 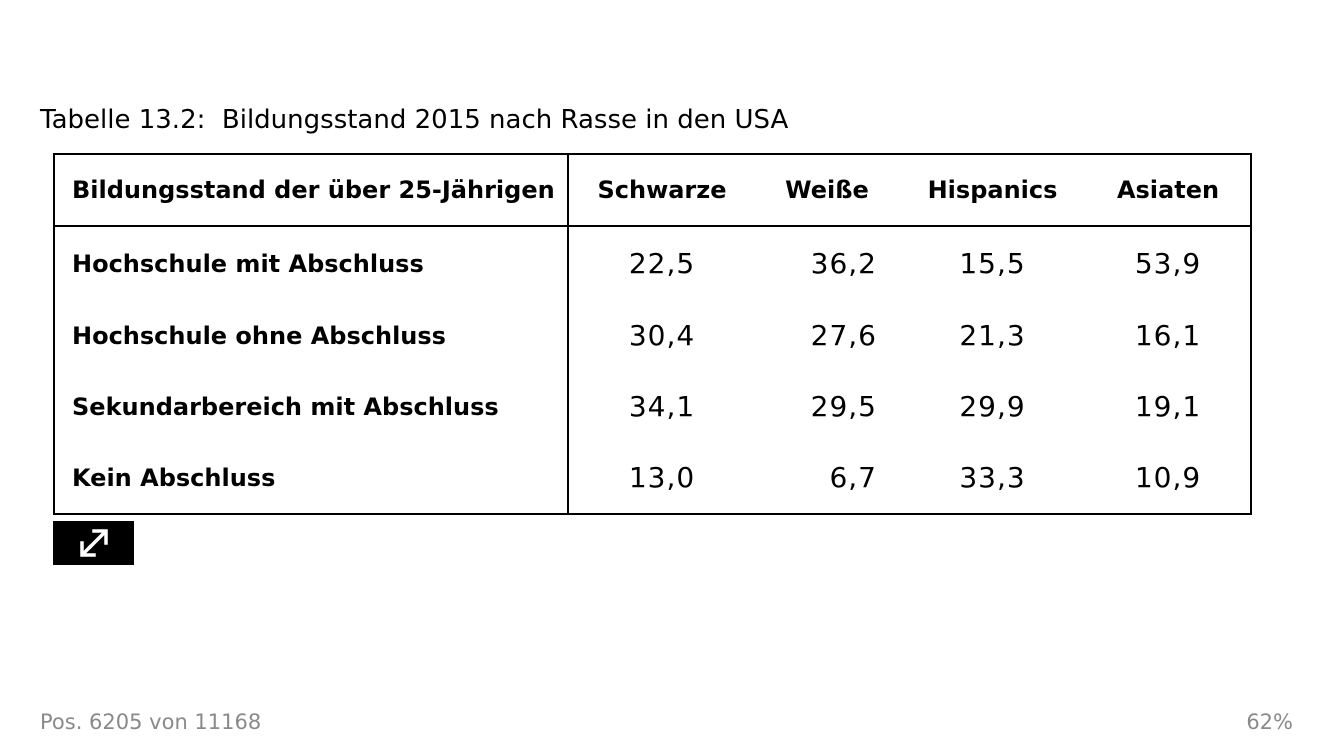 What do you see at coordinates (311, 406) in the screenshot?
I see `row-label: Sekundarbereich mit Abschluss` at bounding box center [311, 406].